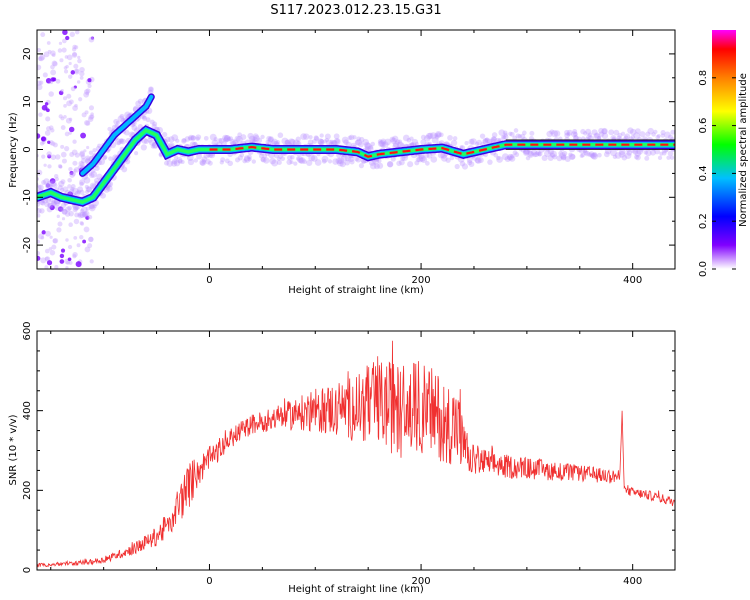  I want to click on x-tick-label: 200, so click(421, 280).